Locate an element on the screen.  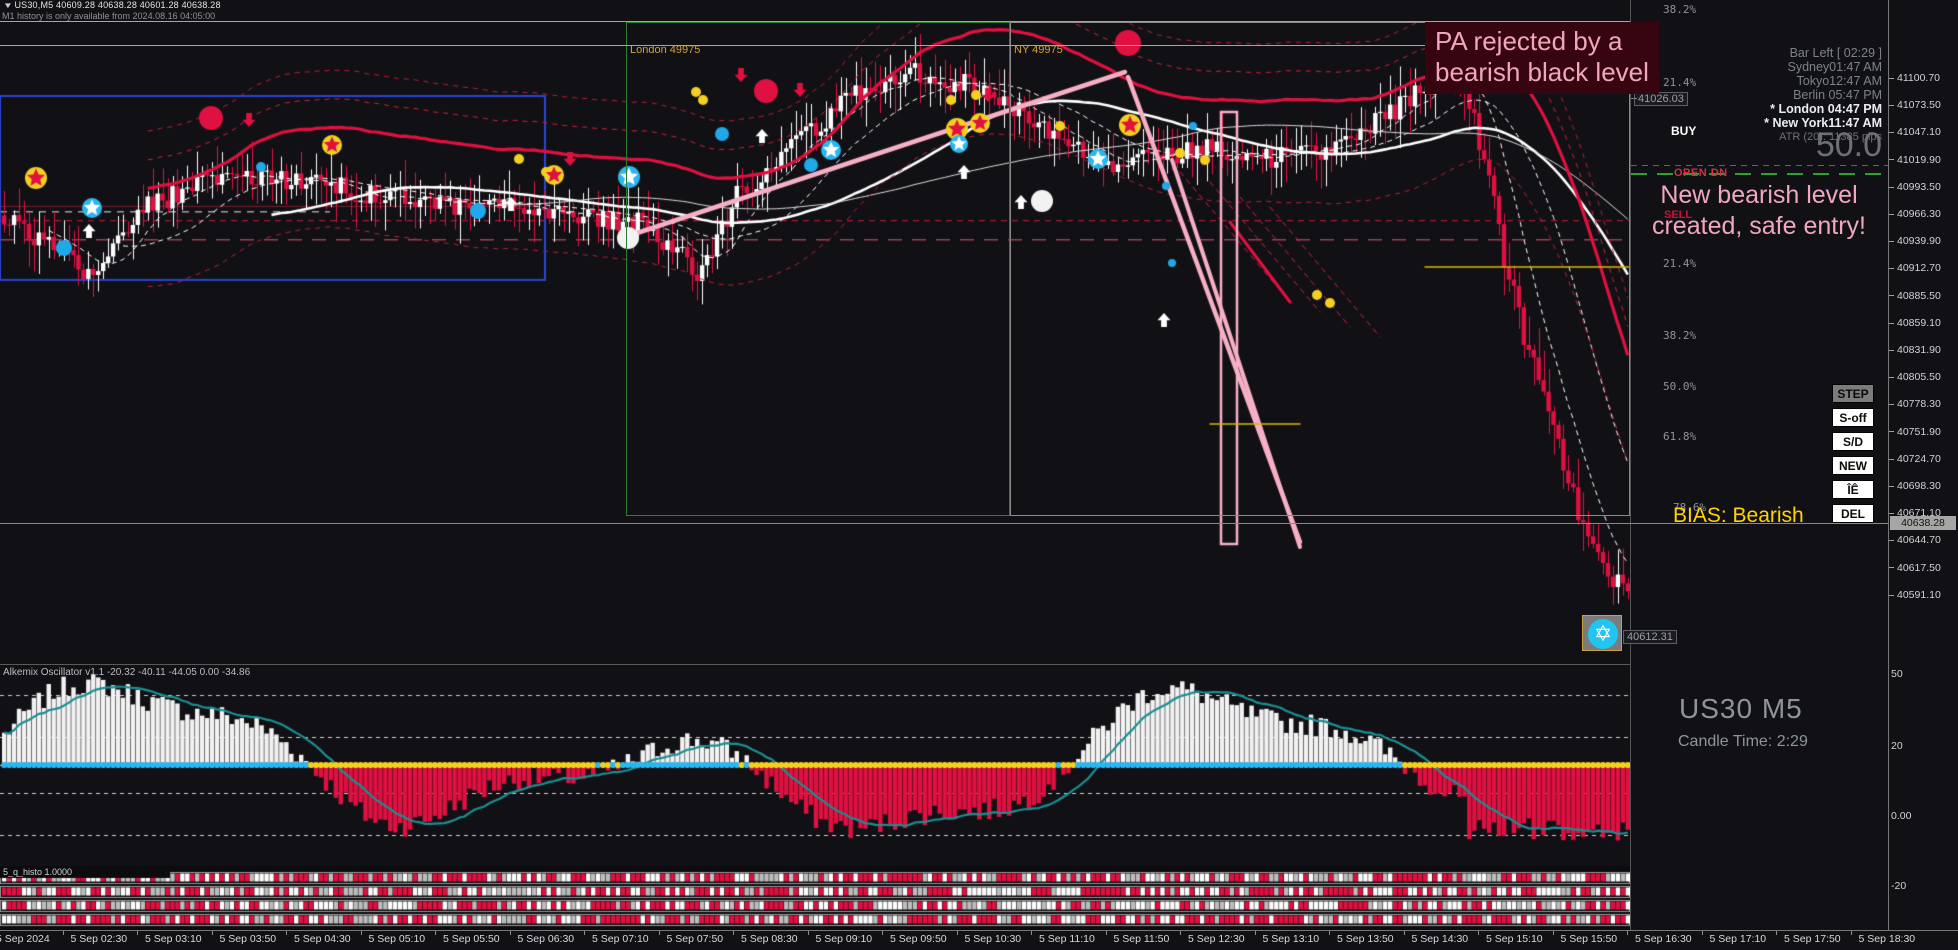
berlin-time: Berlin 05:47 PM is located at coordinates (1837, 95).